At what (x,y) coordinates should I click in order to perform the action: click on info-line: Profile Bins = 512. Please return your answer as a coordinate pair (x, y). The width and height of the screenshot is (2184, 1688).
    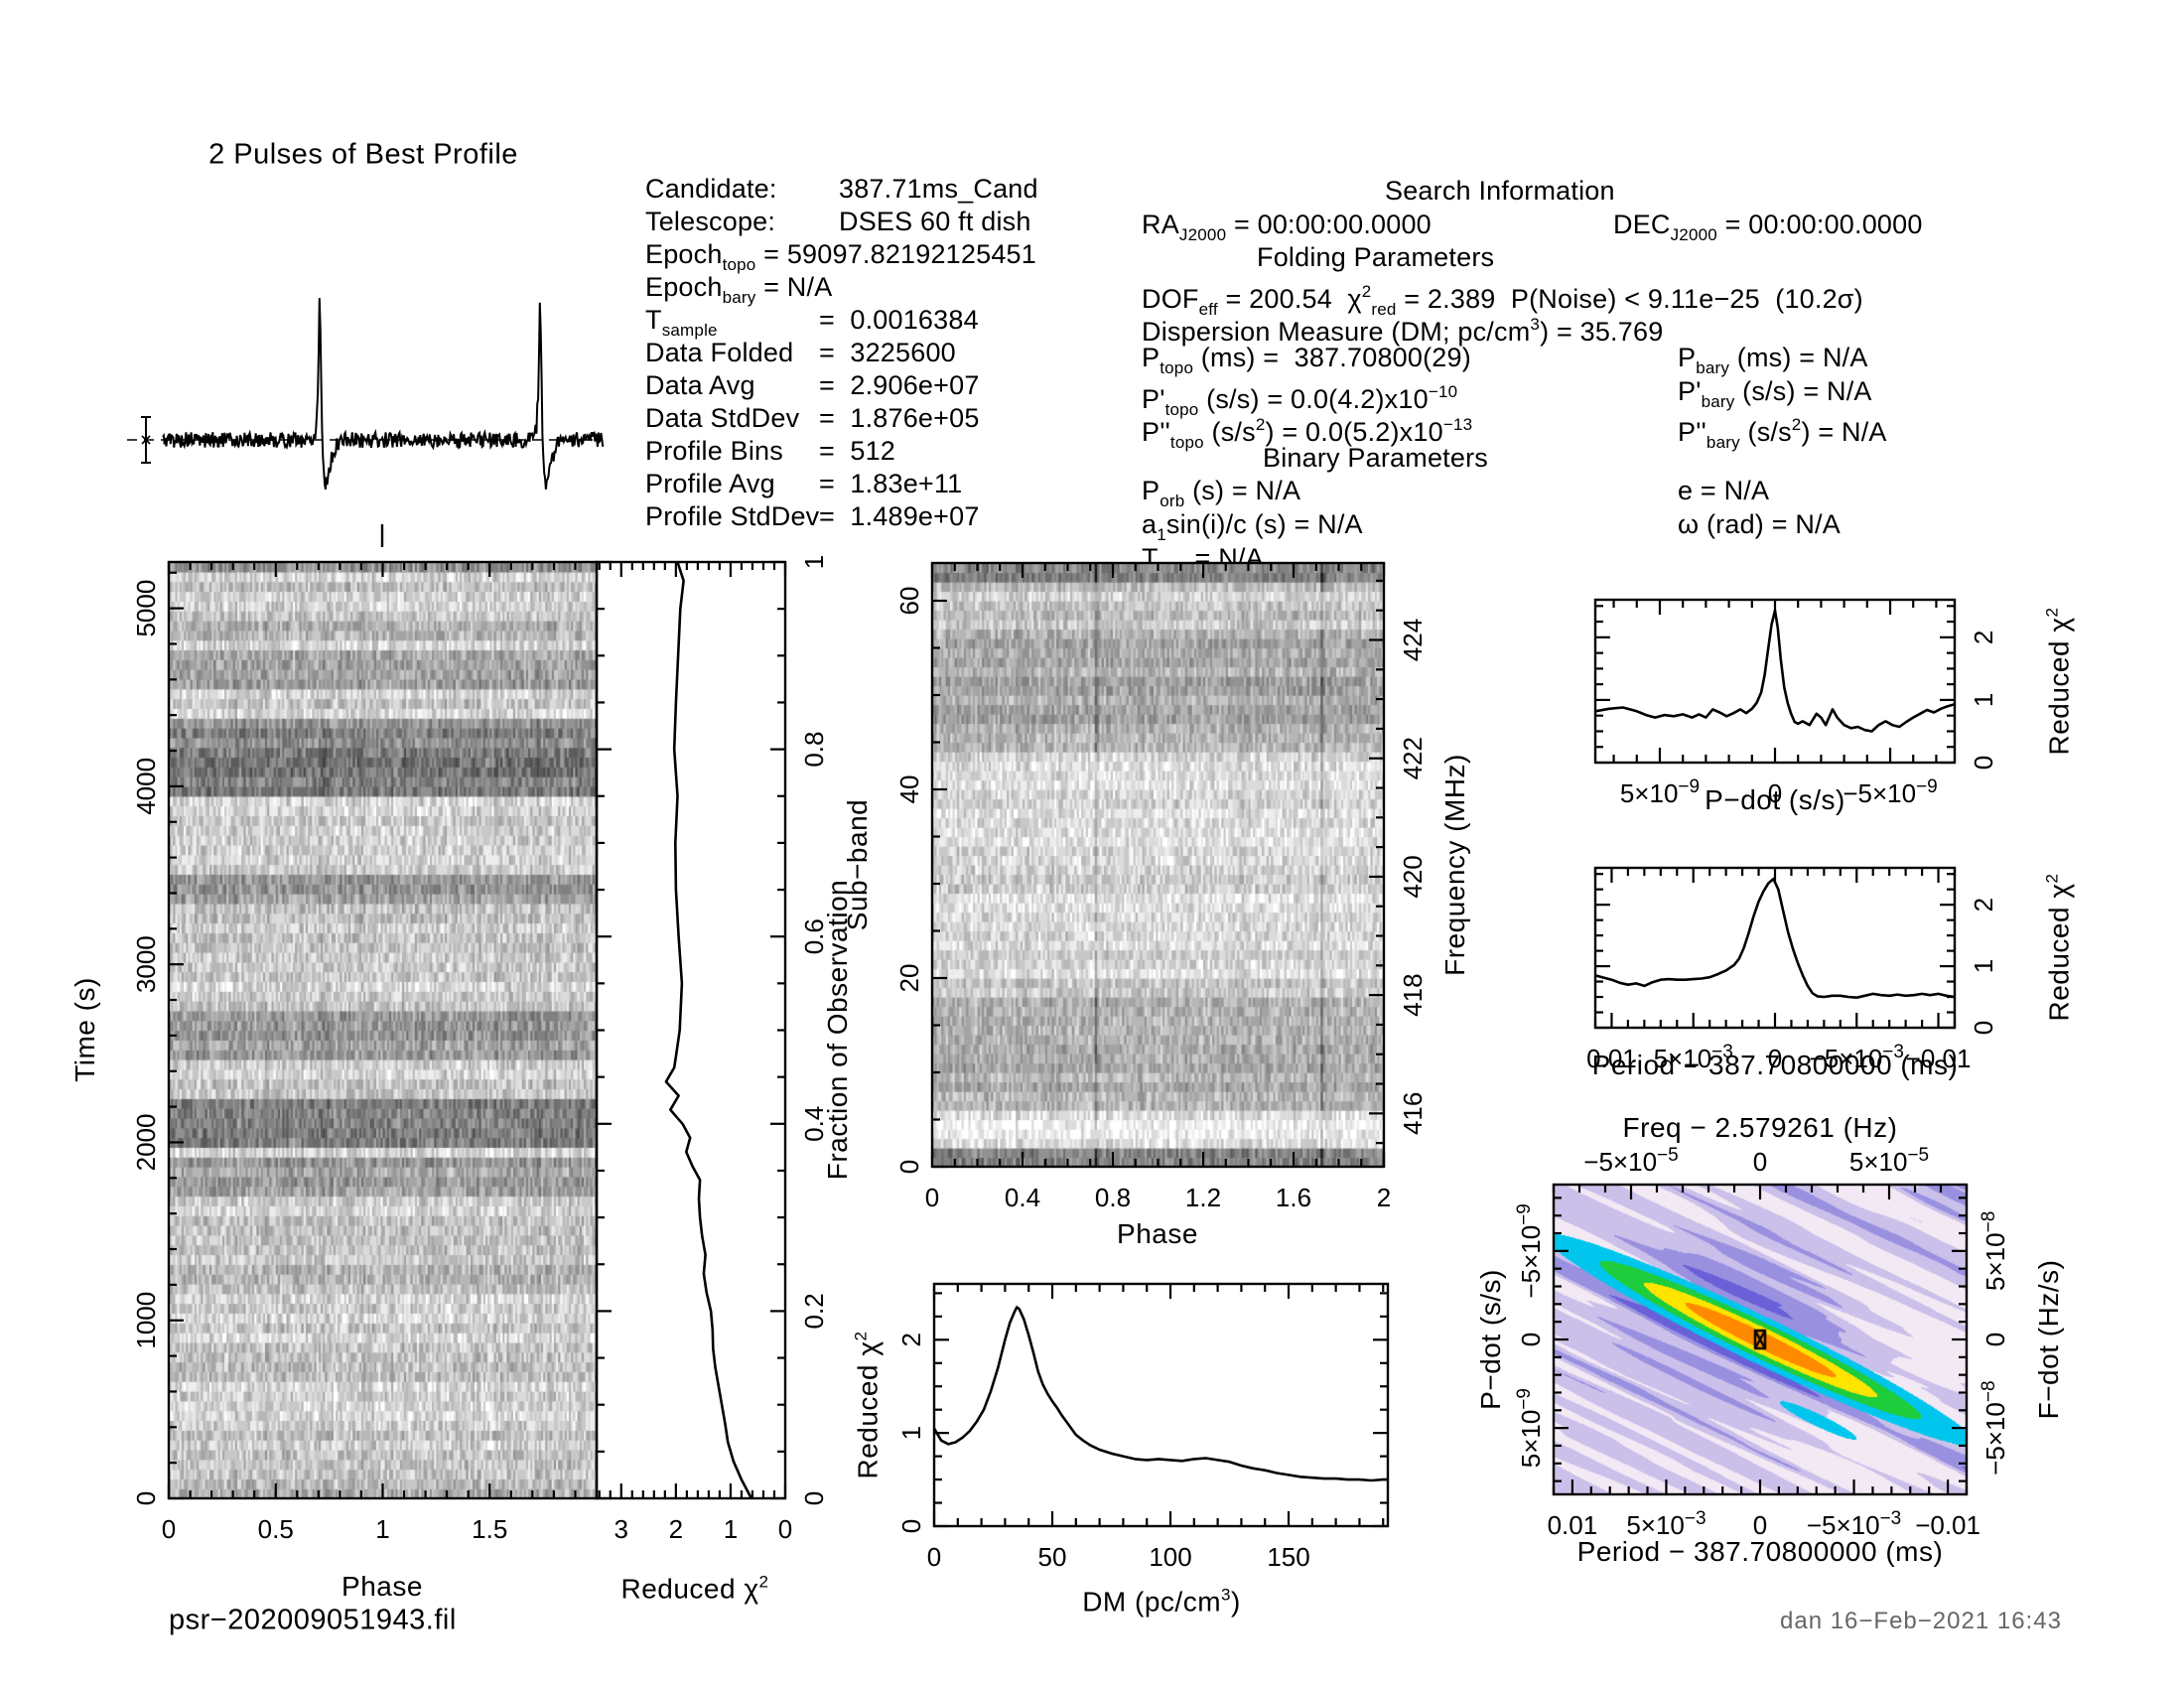
    Looking at the image, I should click on (770, 451).